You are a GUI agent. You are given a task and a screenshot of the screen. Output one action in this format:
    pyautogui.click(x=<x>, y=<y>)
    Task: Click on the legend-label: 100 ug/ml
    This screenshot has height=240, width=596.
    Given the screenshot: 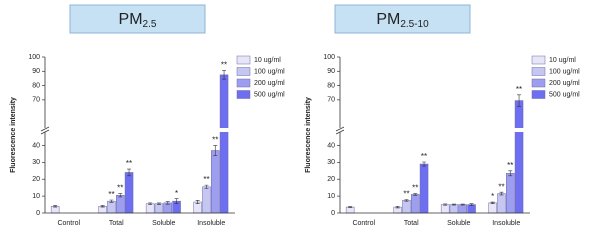 What is the action you would take?
    pyautogui.click(x=269, y=71)
    